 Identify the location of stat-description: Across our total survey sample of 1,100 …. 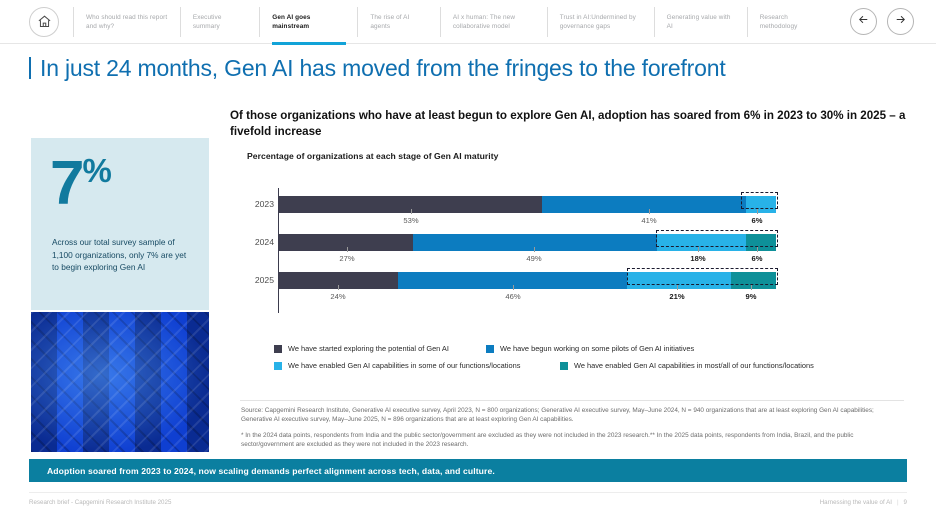
(119, 255).